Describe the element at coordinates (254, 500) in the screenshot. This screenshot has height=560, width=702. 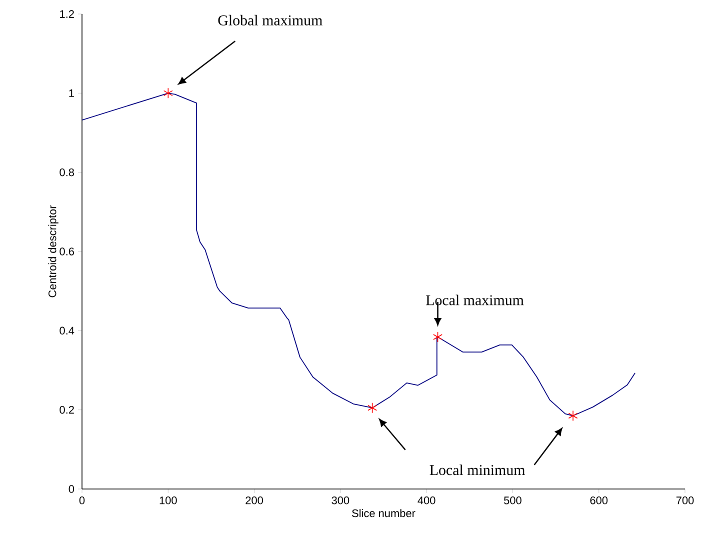
I see `x-tick-label: 200` at that location.